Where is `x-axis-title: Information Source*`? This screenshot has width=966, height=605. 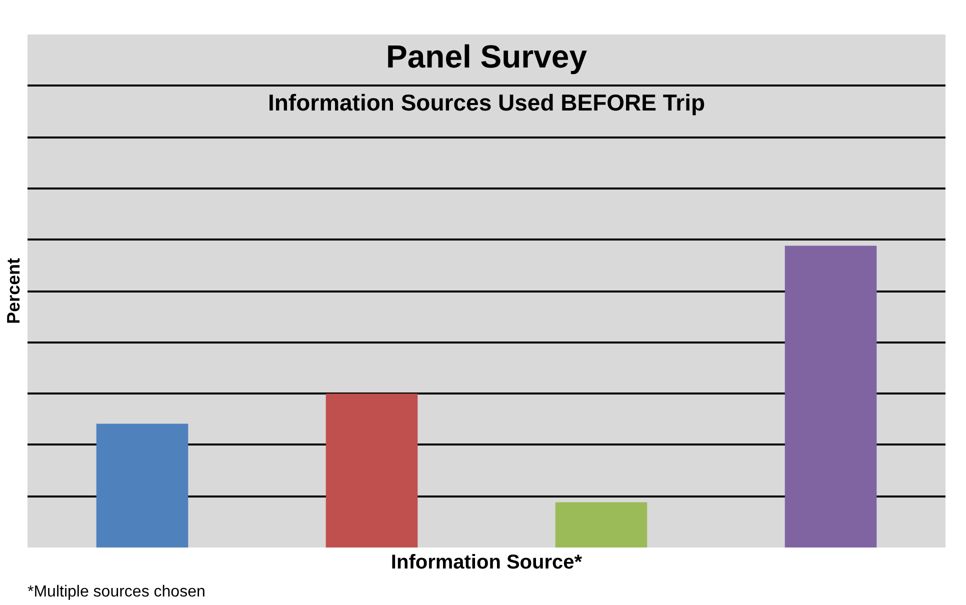
x-axis-title: Information Source* is located at coordinates (486, 563).